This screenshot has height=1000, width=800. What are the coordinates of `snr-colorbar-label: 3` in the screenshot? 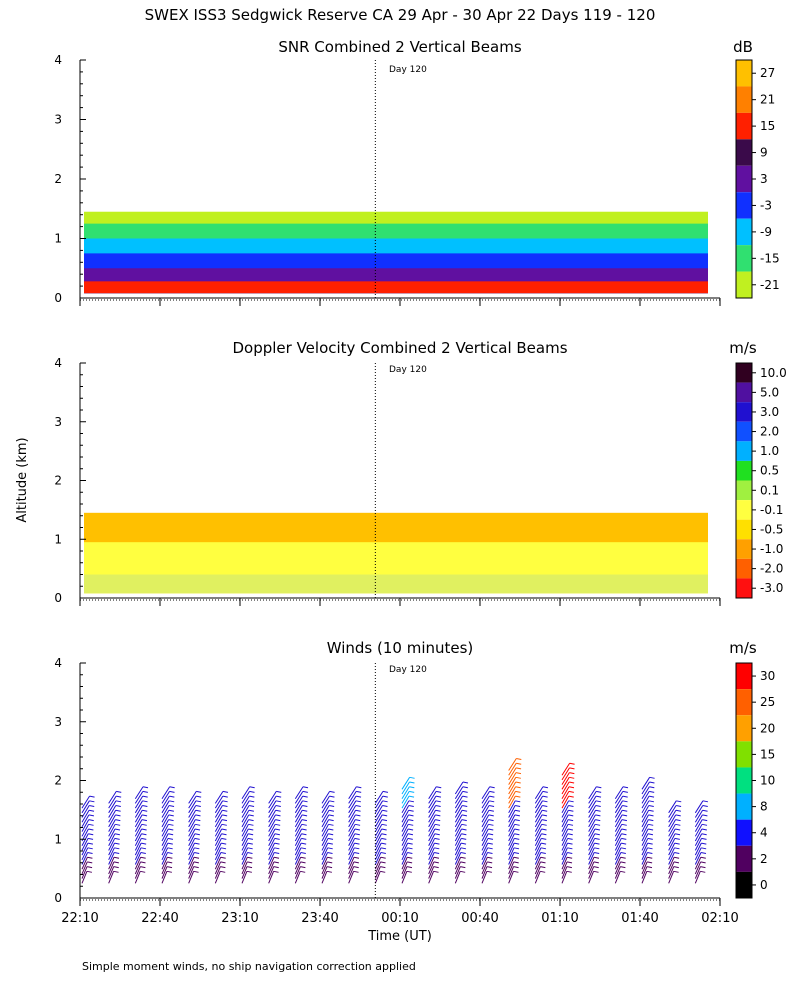 It's located at (764, 179).